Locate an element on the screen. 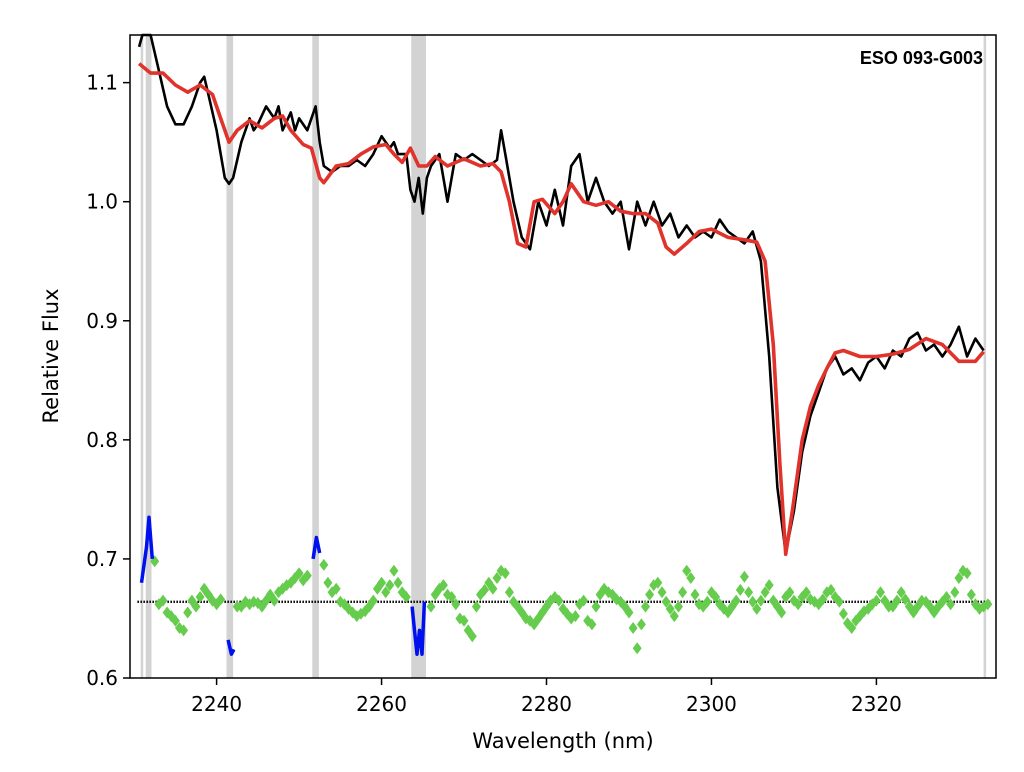 The image size is (1024, 772). y-tick-label: 0.8 is located at coordinates (102, 440).